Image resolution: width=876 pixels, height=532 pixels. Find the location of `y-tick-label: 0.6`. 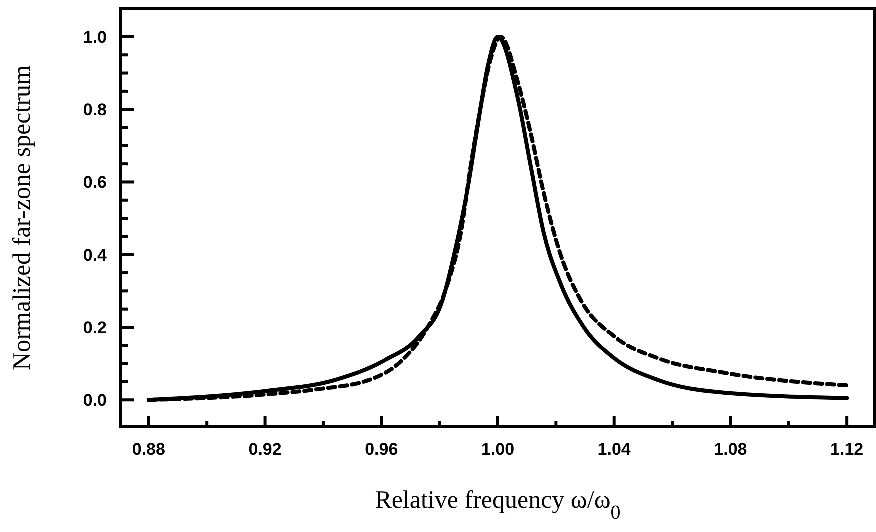

y-tick-label: 0.6 is located at coordinates (95, 182).